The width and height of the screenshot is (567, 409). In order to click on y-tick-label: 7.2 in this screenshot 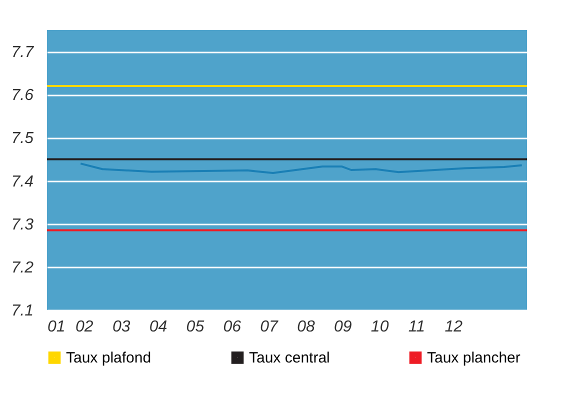, I will do `click(22, 267)`.